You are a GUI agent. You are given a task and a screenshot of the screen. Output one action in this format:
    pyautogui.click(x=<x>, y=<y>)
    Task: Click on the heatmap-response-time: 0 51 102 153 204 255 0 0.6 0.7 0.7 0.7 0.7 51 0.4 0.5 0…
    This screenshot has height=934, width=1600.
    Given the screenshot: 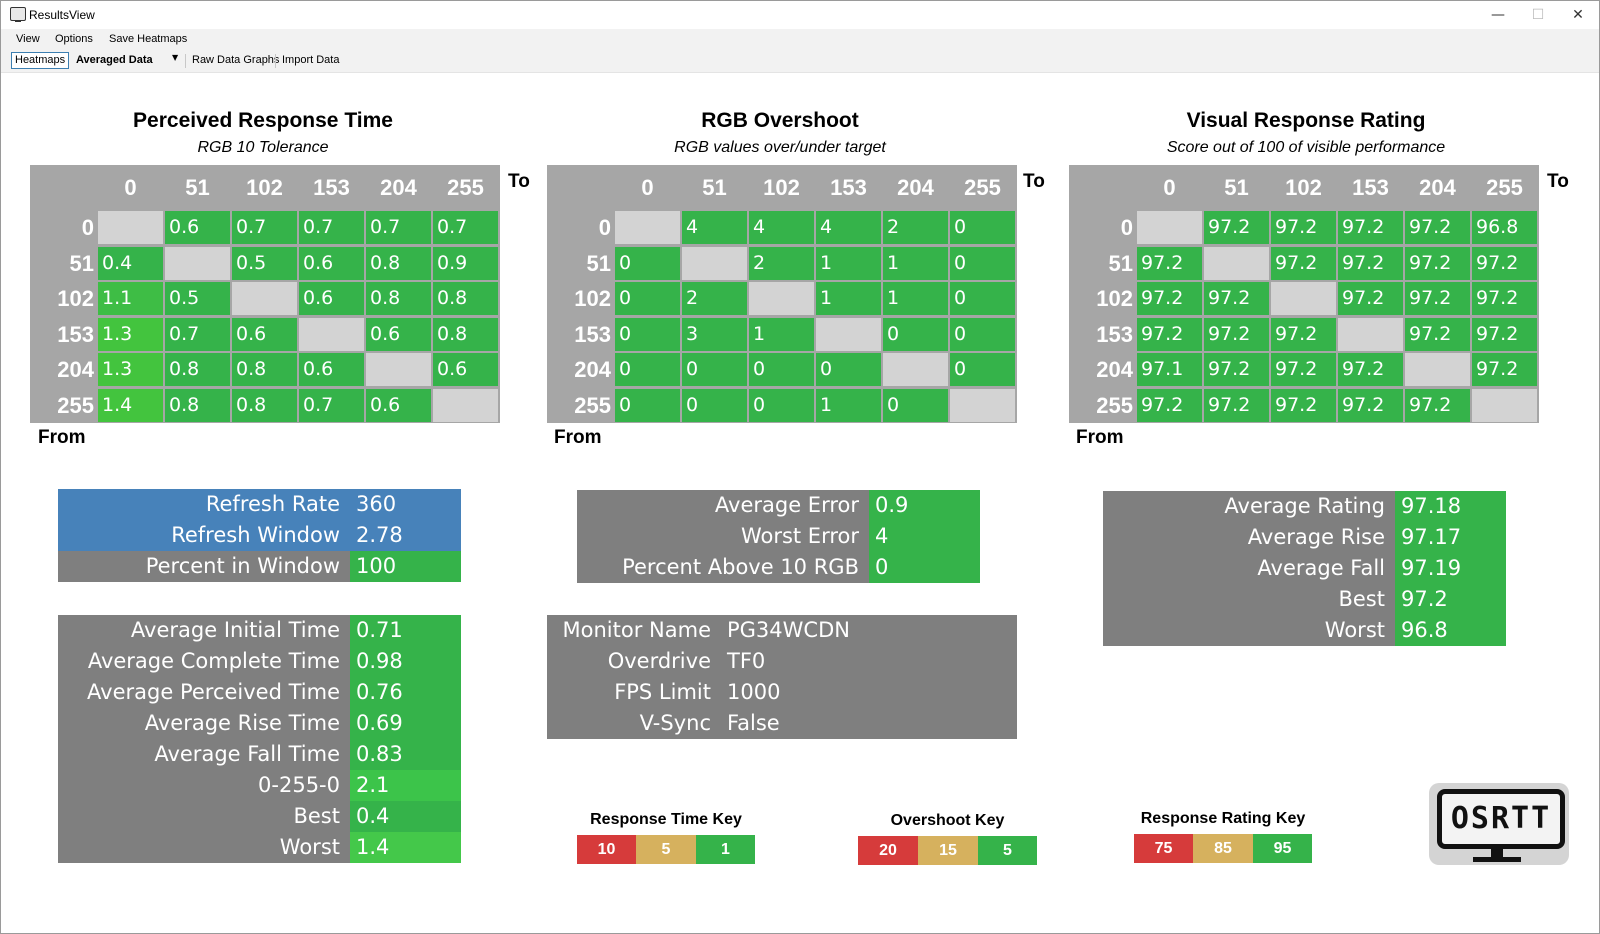 What is the action you would take?
    pyautogui.click(x=265, y=294)
    